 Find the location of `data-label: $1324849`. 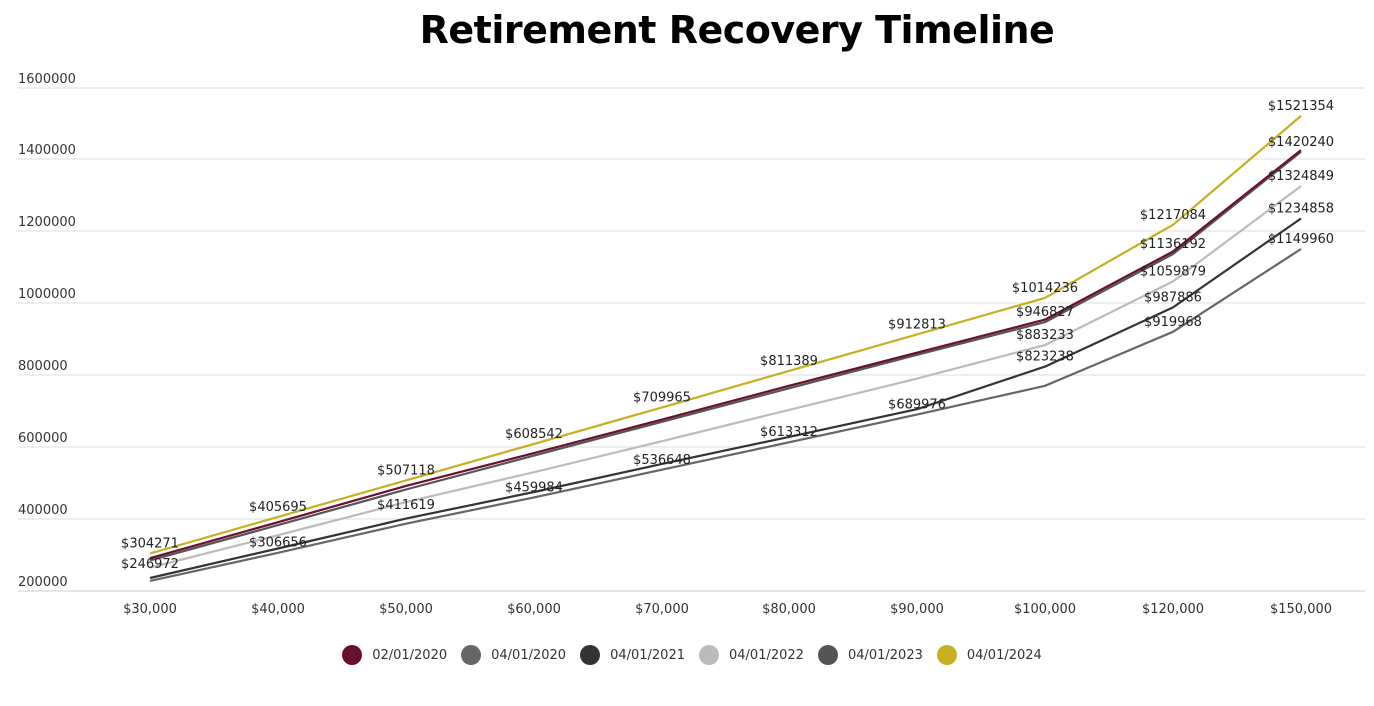

data-label: $1324849 is located at coordinates (1301, 176).